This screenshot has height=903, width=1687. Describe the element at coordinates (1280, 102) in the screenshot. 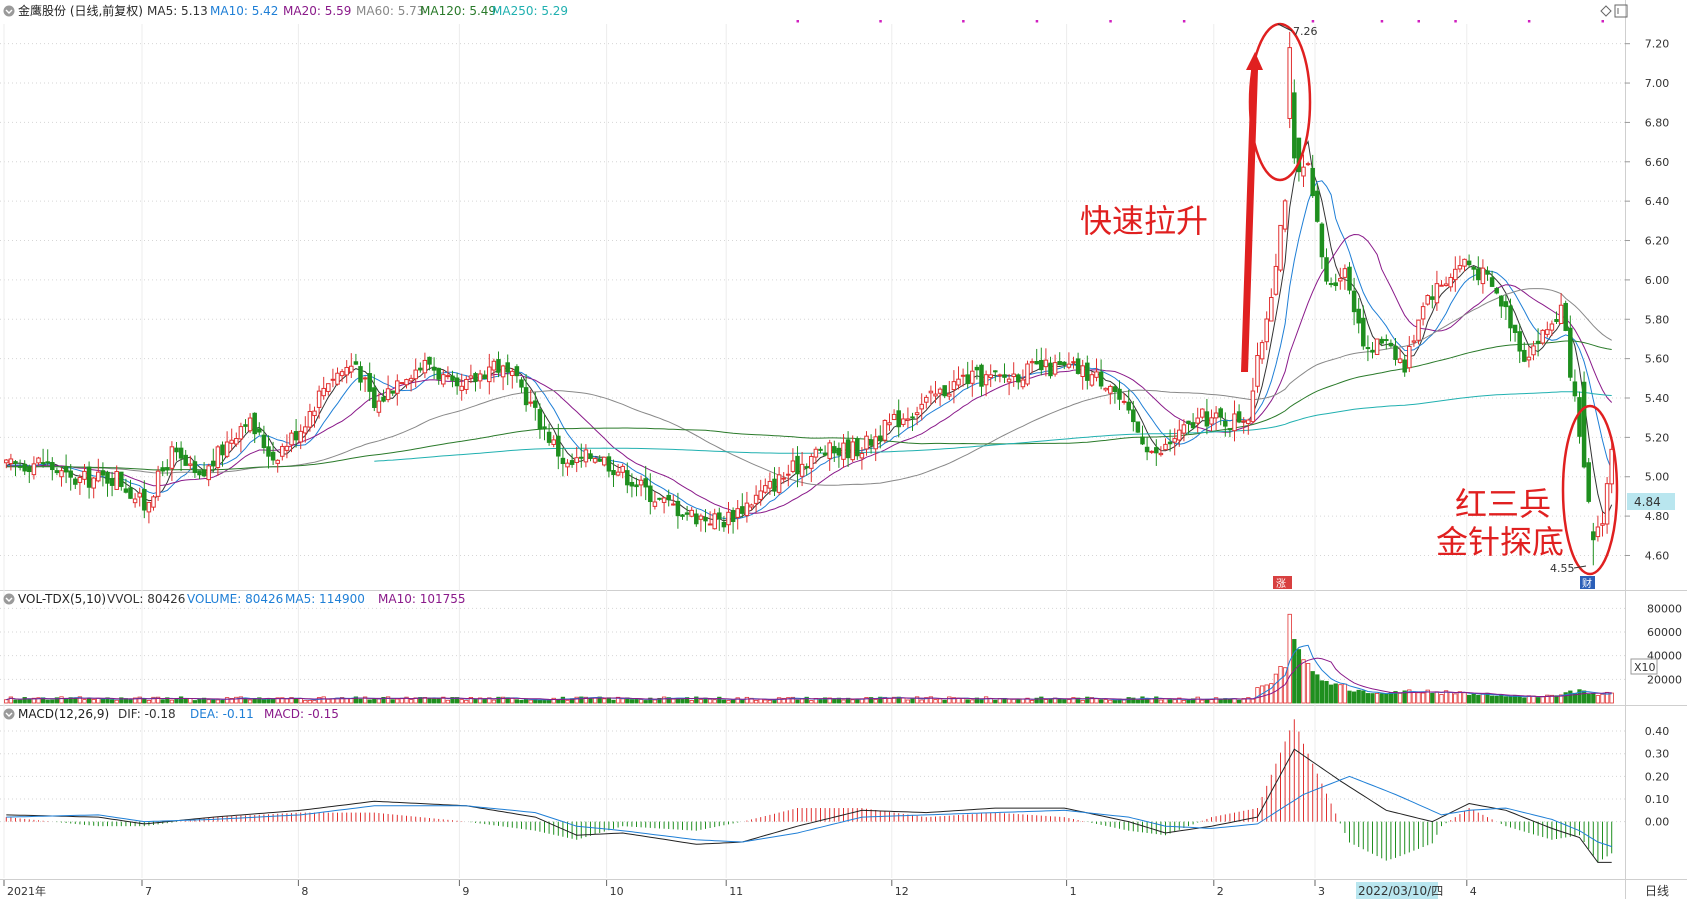

I see `top-highlight-circle` at that location.